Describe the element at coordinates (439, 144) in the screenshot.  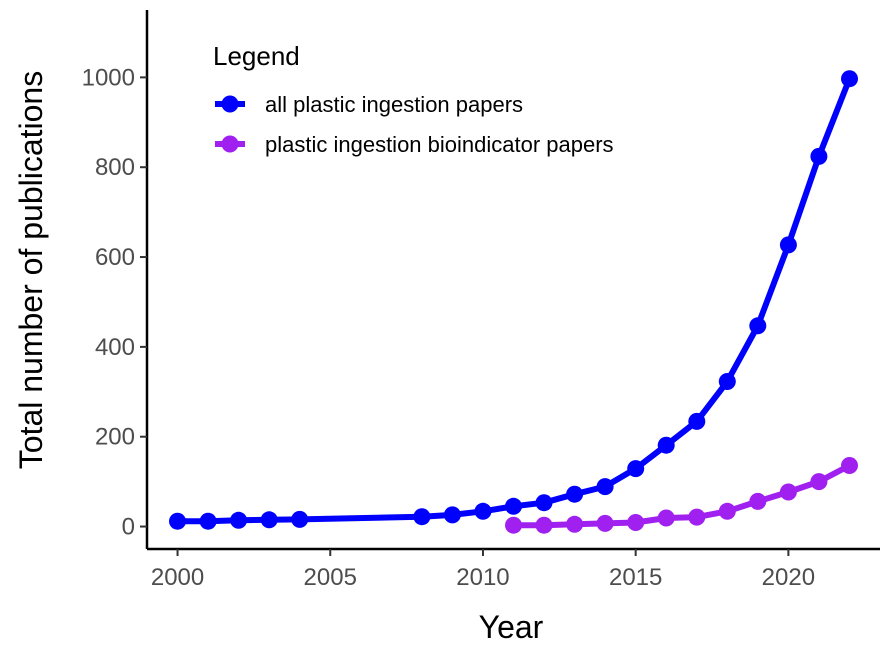
I see `legend-label: plastic ingestion bioindicator papers` at that location.